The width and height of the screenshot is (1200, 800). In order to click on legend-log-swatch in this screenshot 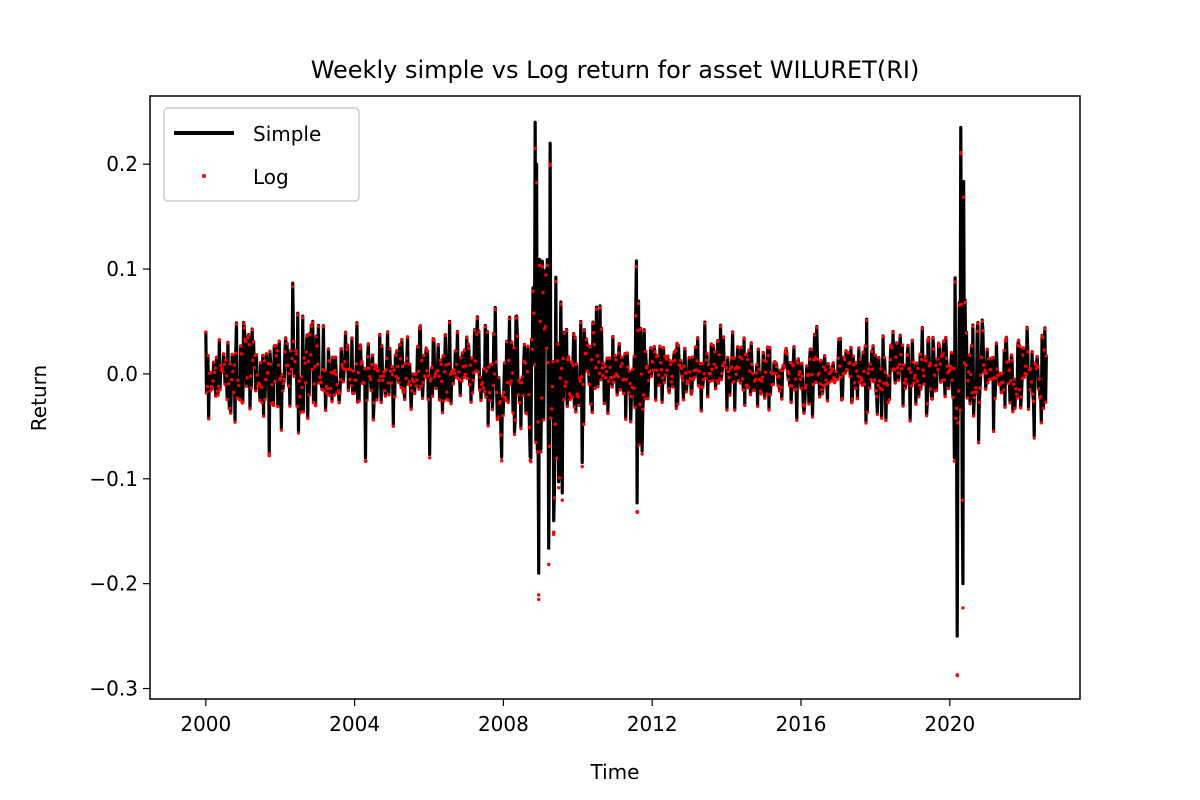, I will do `click(204, 176)`.